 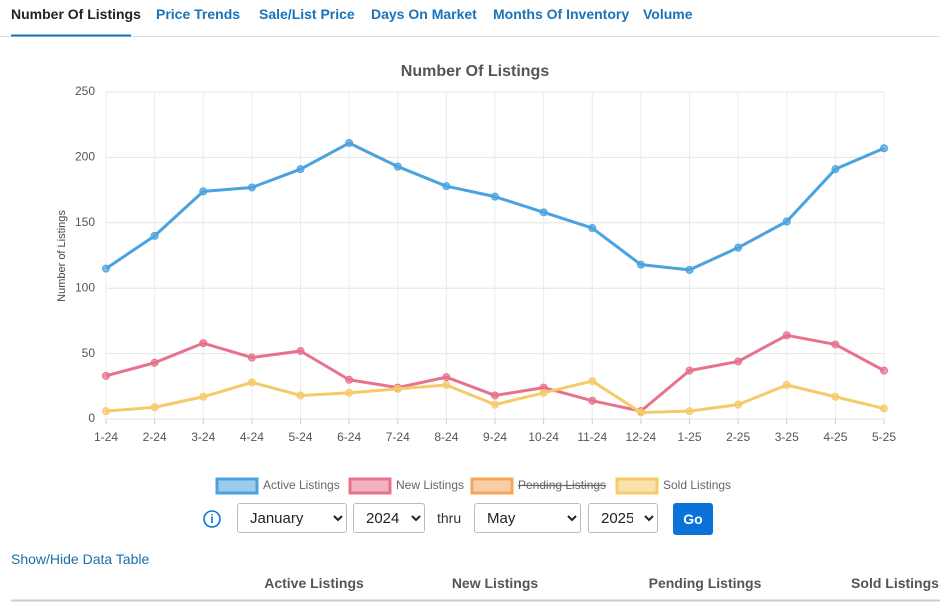 I want to click on y-tick-label: 0, so click(x=91, y=418).